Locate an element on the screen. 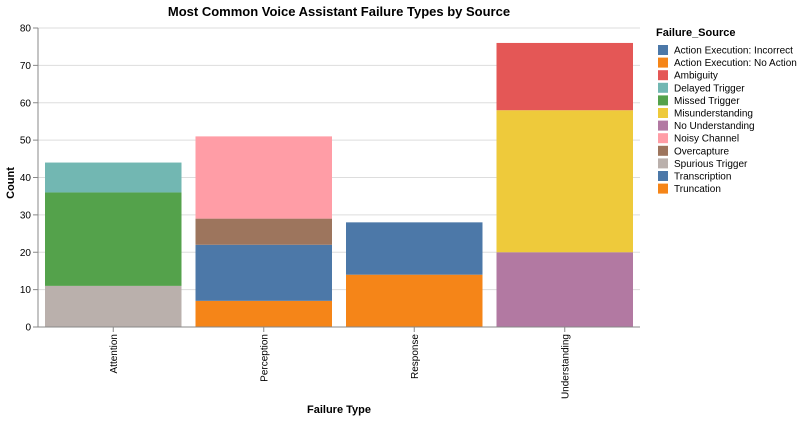 The width and height of the screenshot is (802, 425). legend-label: Action Execution: No Action is located at coordinates (735, 63).